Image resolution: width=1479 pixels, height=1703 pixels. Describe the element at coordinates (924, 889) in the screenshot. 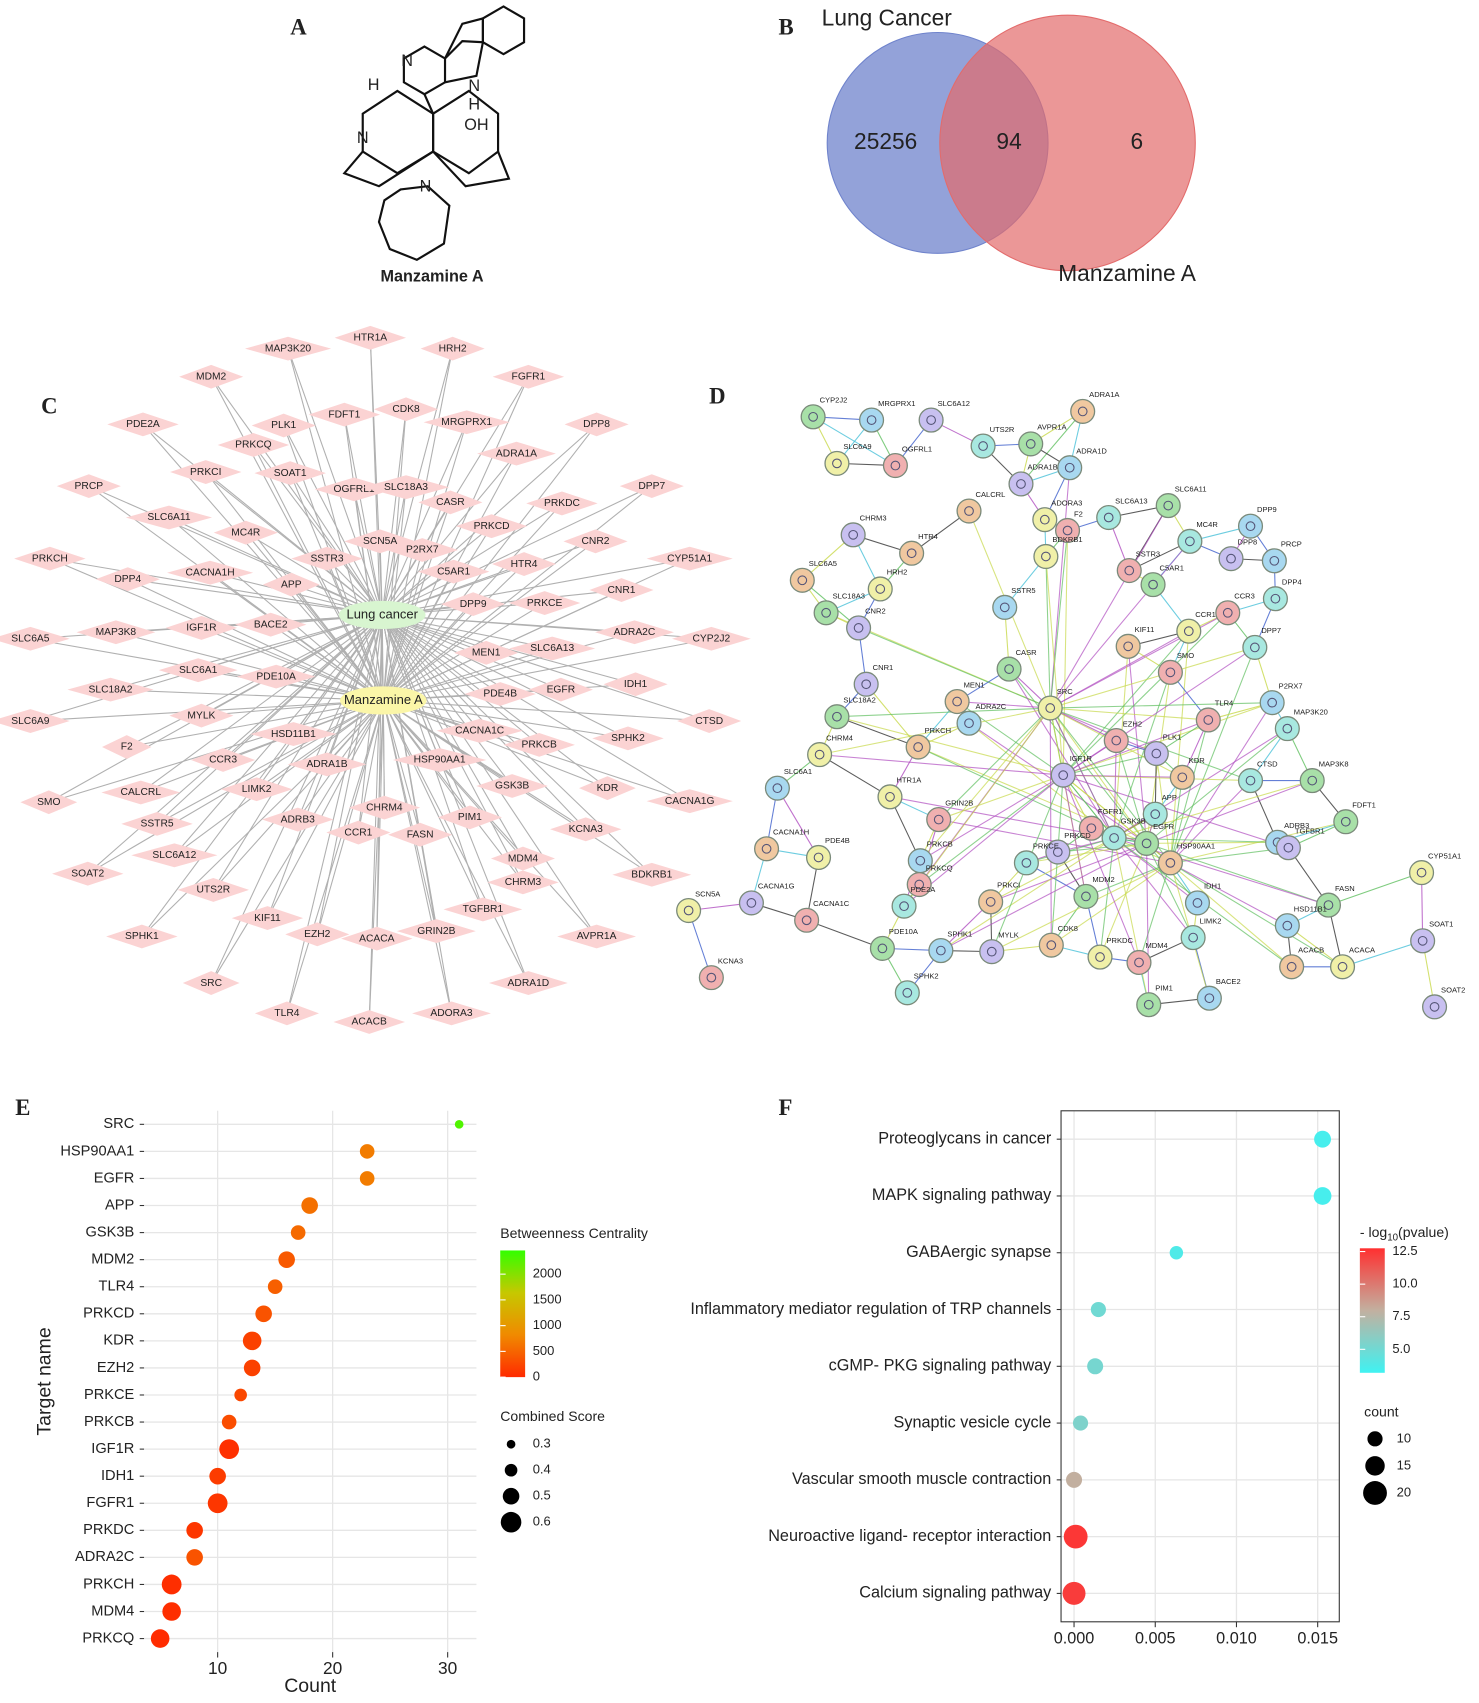

I see `protein-label: PDE2A` at that location.